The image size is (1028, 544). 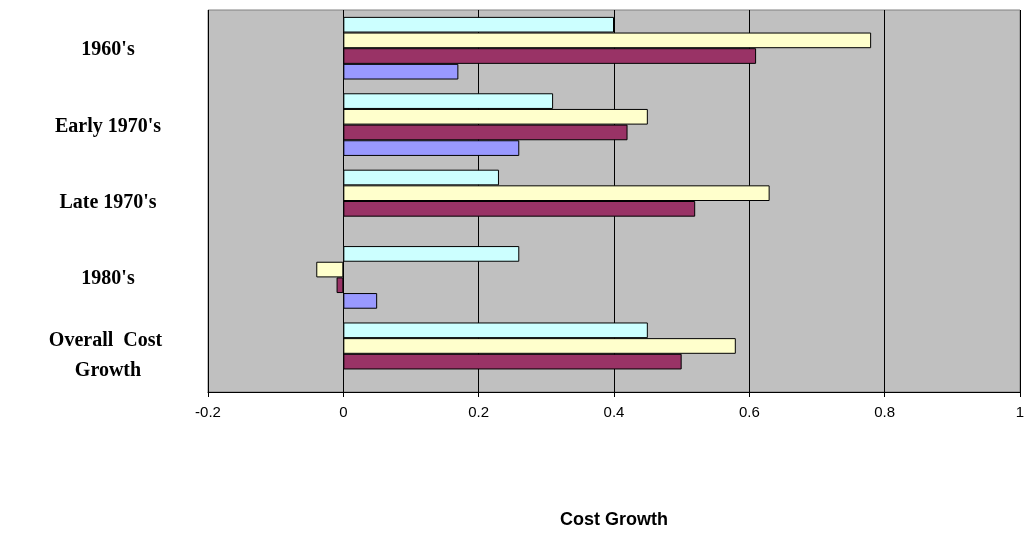 What do you see at coordinates (108, 125) in the screenshot?
I see `y-tick-label: Early 1970's` at bounding box center [108, 125].